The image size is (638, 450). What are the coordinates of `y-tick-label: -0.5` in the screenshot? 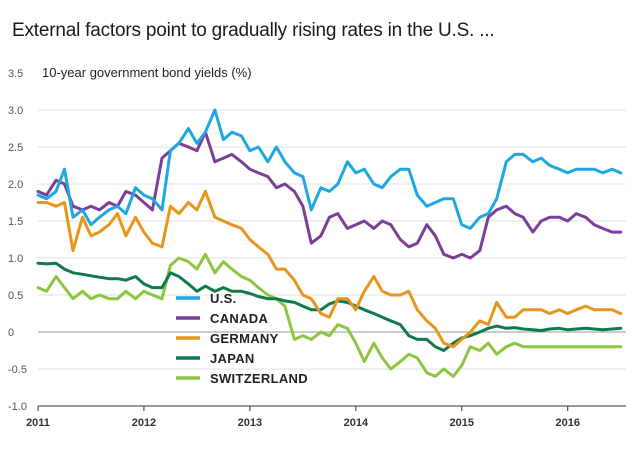 It's located at (17, 370).